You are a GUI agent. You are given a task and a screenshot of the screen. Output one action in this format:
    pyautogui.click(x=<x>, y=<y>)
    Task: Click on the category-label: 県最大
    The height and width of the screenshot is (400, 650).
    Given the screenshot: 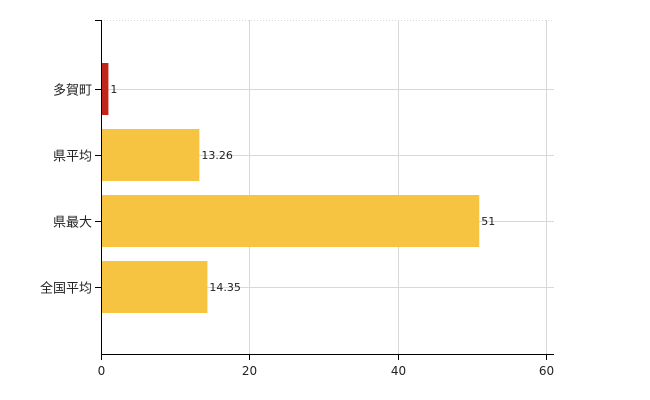 What is the action you would take?
    pyautogui.click(x=72, y=223)
    